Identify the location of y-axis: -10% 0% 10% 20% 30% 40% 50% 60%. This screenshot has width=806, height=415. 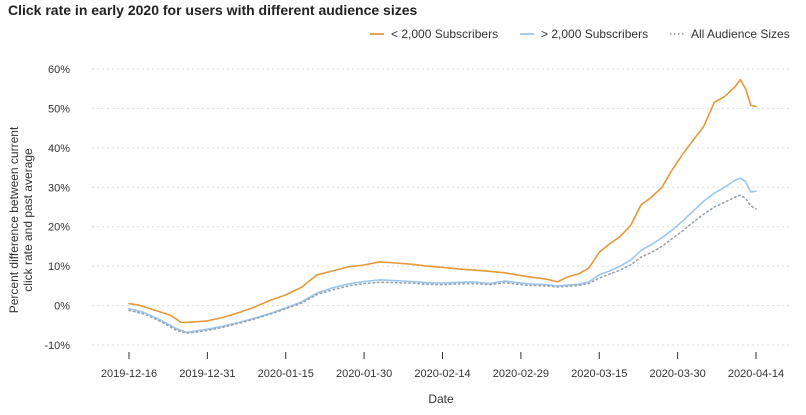
(57, 208).